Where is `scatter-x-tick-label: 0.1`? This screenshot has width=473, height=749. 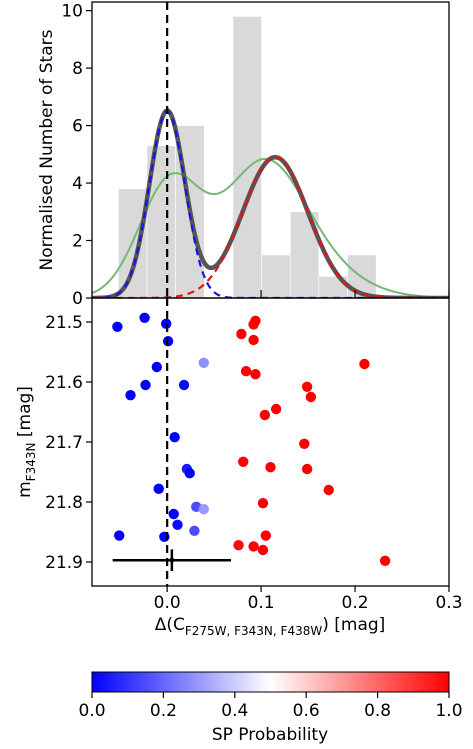
scatter-x-tick-label: 0.1 is located at coordinates (261, 603).